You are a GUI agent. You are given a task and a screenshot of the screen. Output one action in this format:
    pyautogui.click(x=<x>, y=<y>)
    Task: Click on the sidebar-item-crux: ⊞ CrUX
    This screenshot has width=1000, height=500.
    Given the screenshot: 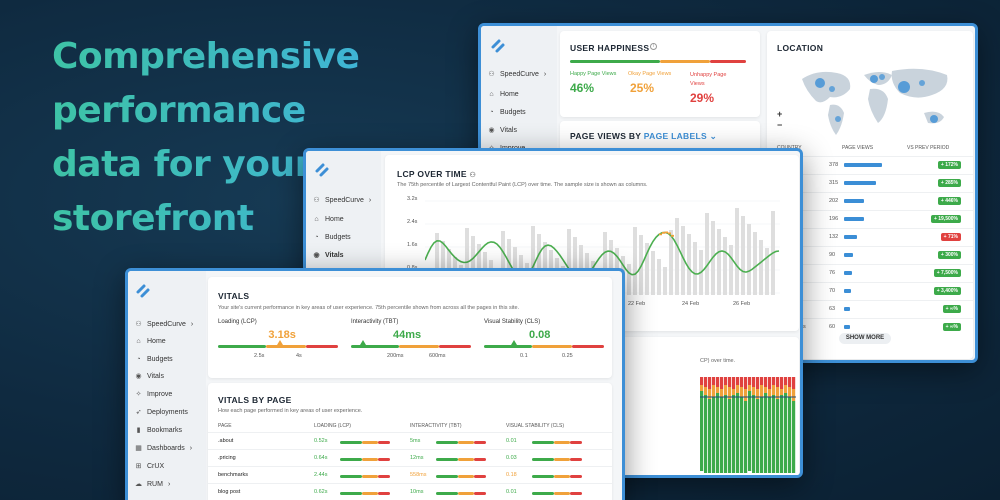 What is the action you would take?
    pyautogui.click(x=150, y=466)
    